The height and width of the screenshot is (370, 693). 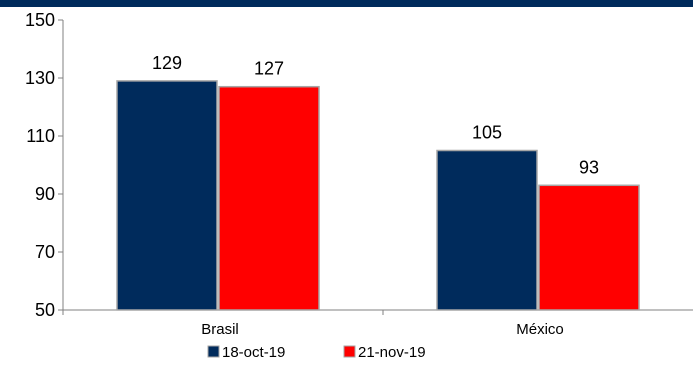 What do you see at coordinates (40, 136) in the screenshot?
I see `y-tick-label: 110` at bounding box center [40, 136].